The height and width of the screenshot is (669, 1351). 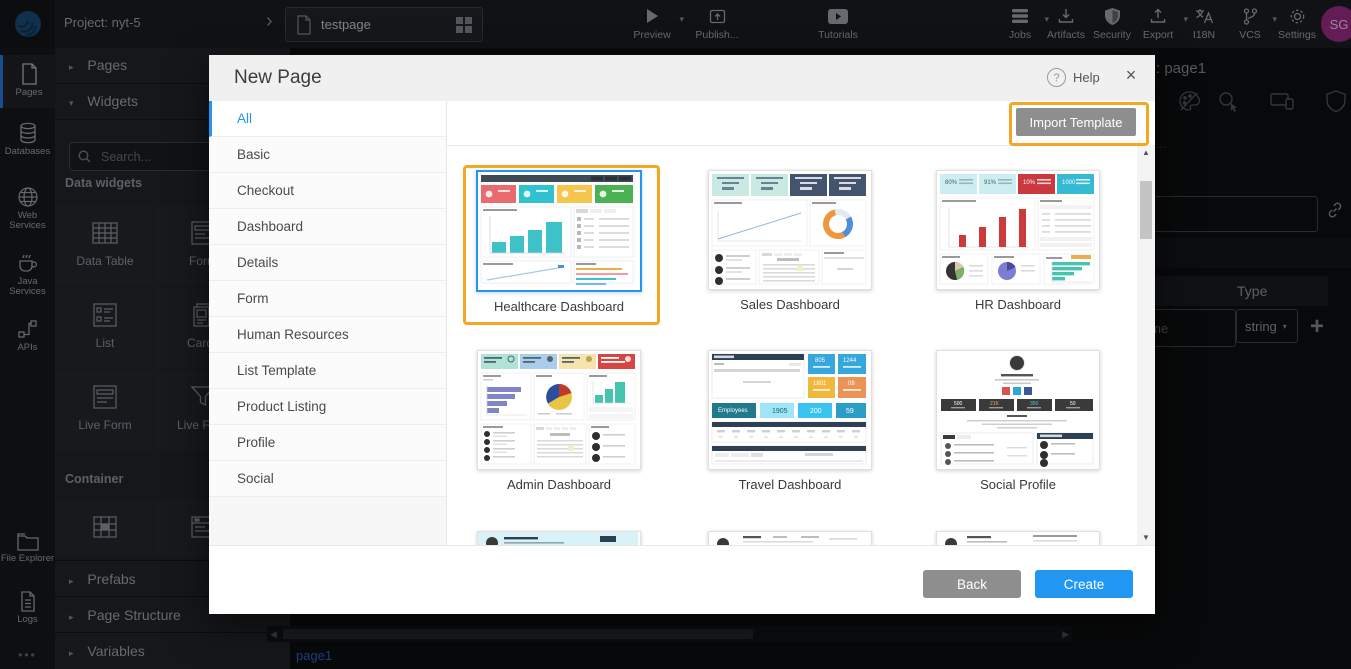 I want to click on back-button: Back, so click(x=972, y=584).